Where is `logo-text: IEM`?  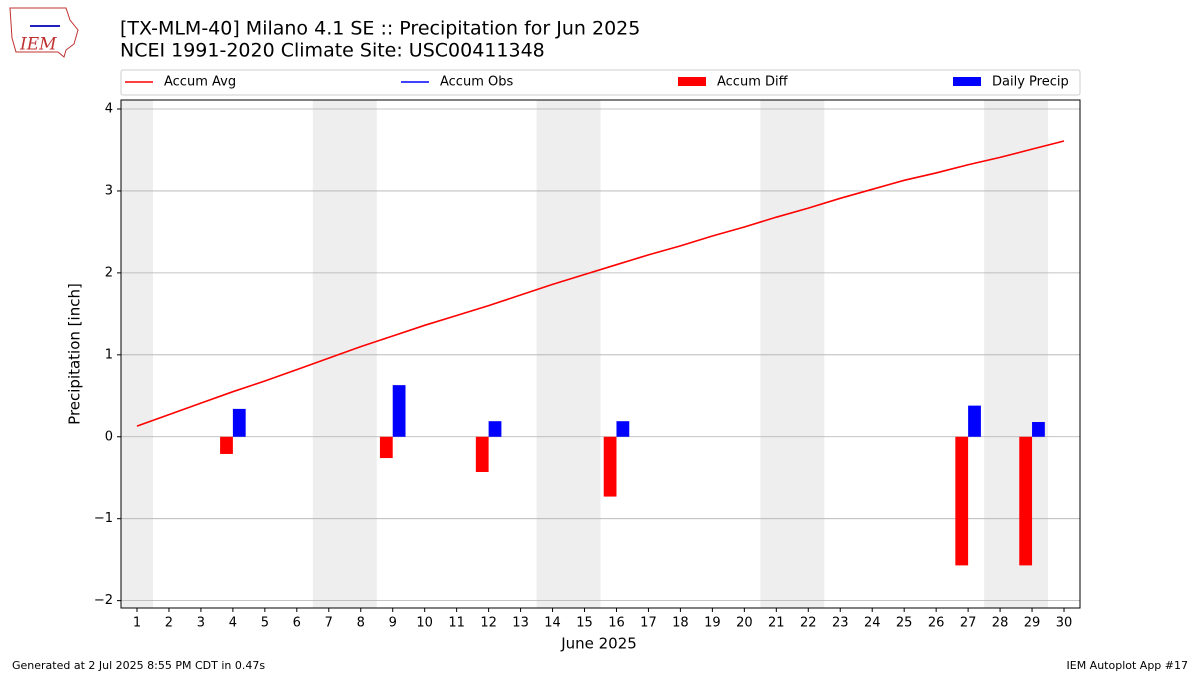
logo-text: IEM is located at coordinates (38, 45).